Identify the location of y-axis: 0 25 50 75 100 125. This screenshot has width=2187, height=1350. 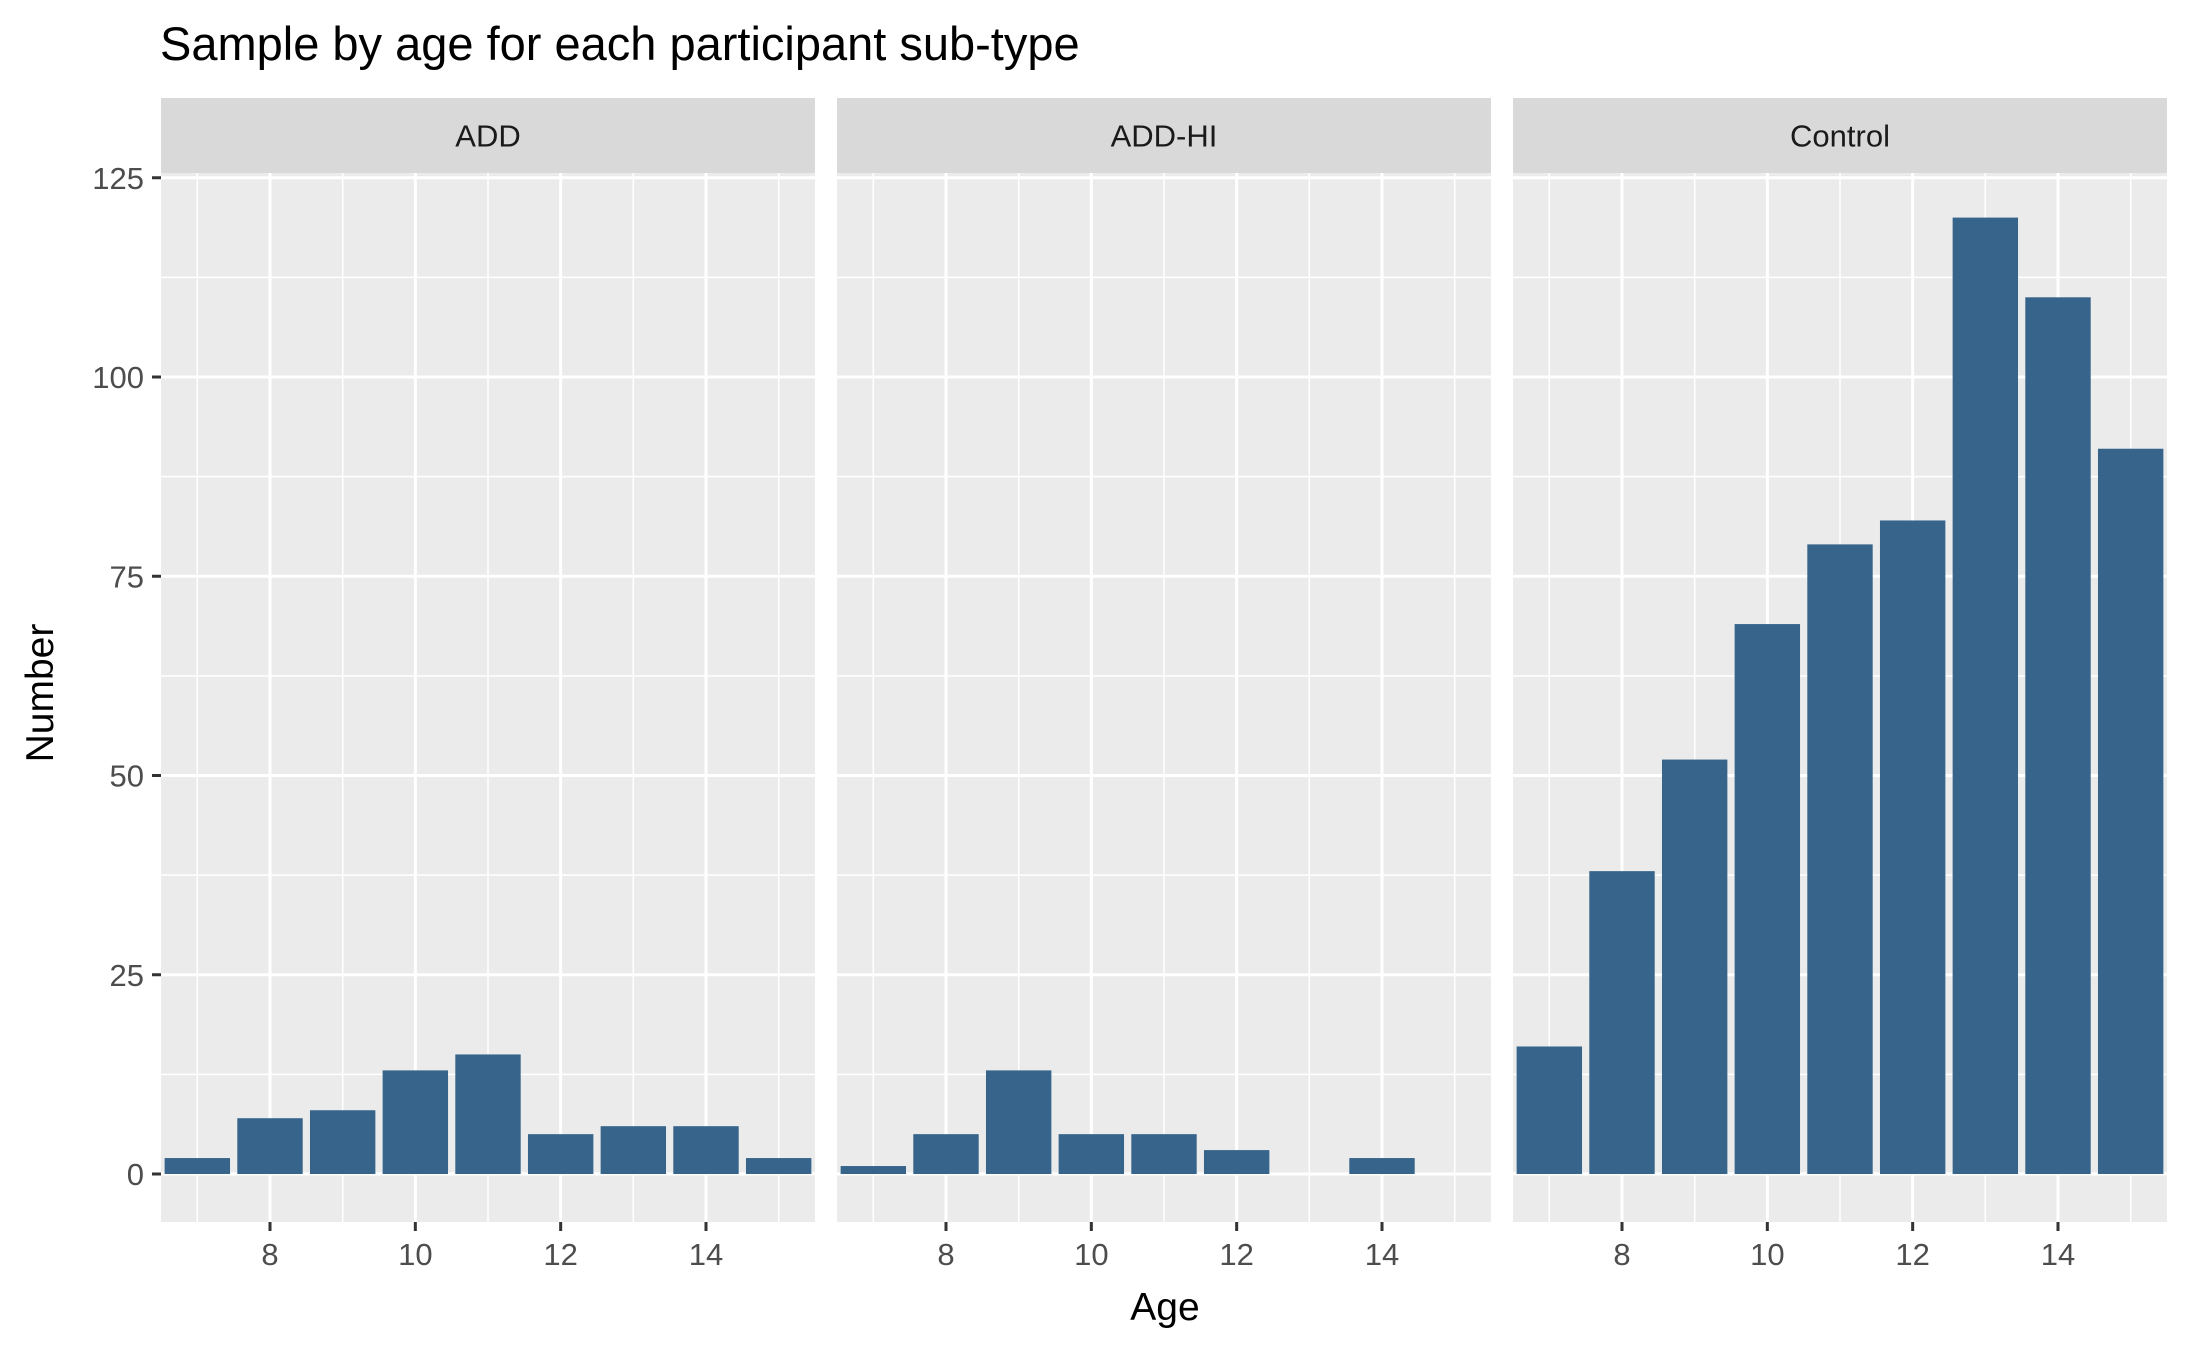
(126, 676).